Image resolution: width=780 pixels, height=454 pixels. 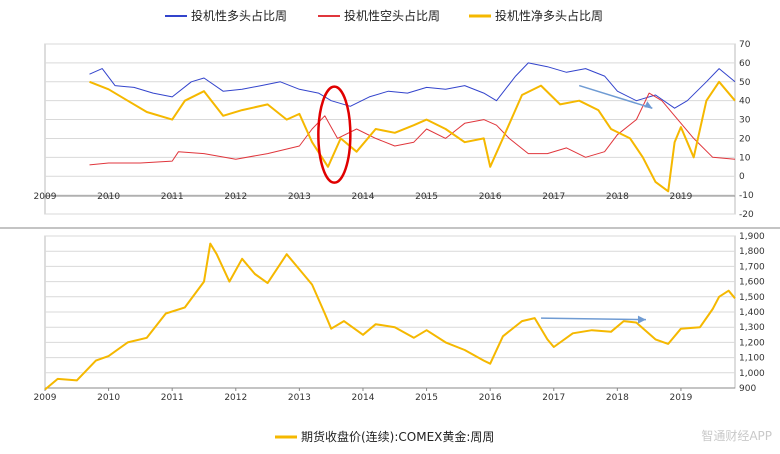 What do you see at coordinates (745, 139) in the screenshot?
I see `y-tick-label: 20` at bounding box center [745, 139].